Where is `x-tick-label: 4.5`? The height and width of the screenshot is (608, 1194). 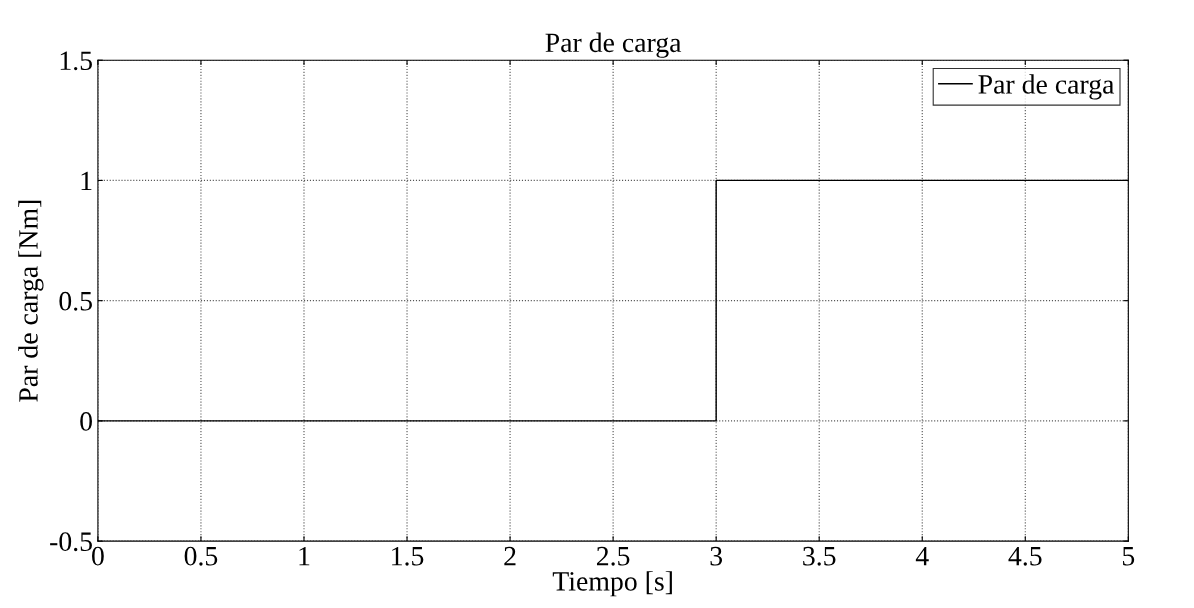
x-tick-label: 4.5 is located at coordinates (1025, 556).